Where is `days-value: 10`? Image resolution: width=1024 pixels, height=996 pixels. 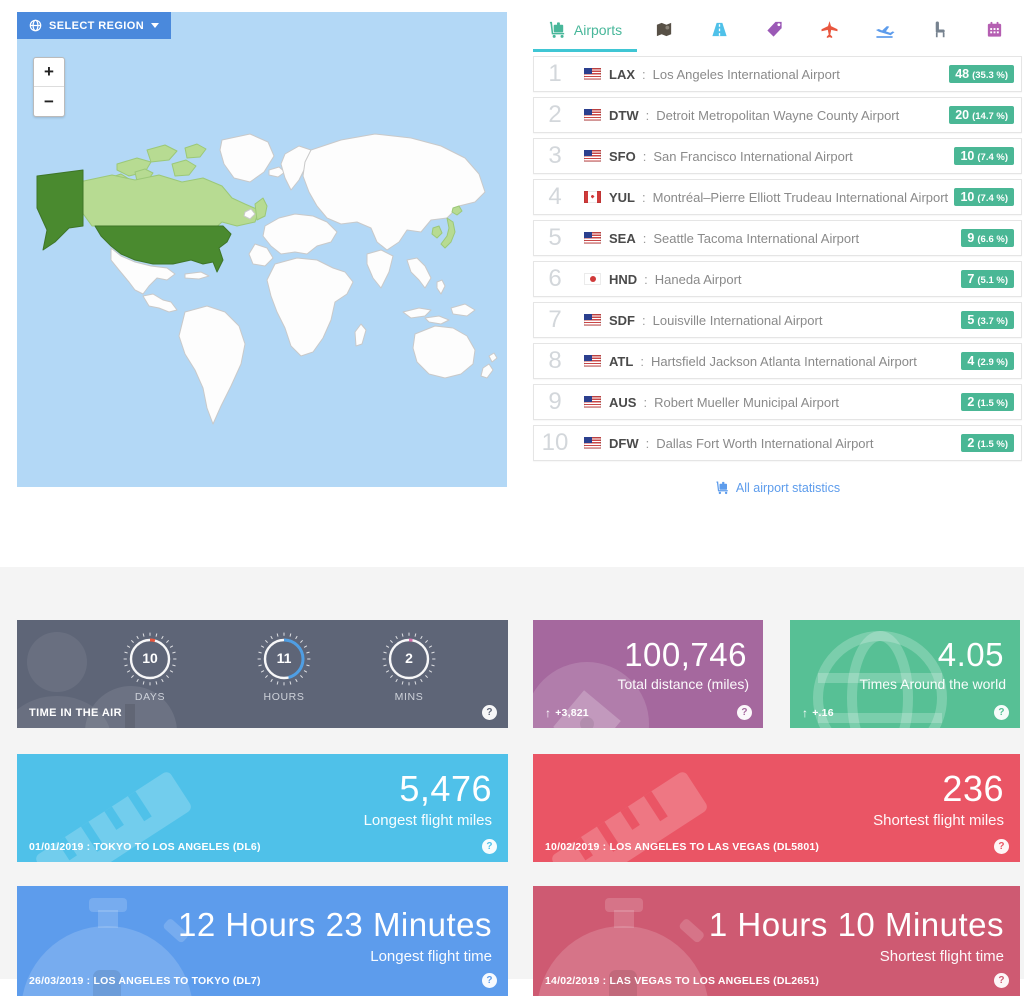
days-value: 10 is located at coordinates (150, 658).